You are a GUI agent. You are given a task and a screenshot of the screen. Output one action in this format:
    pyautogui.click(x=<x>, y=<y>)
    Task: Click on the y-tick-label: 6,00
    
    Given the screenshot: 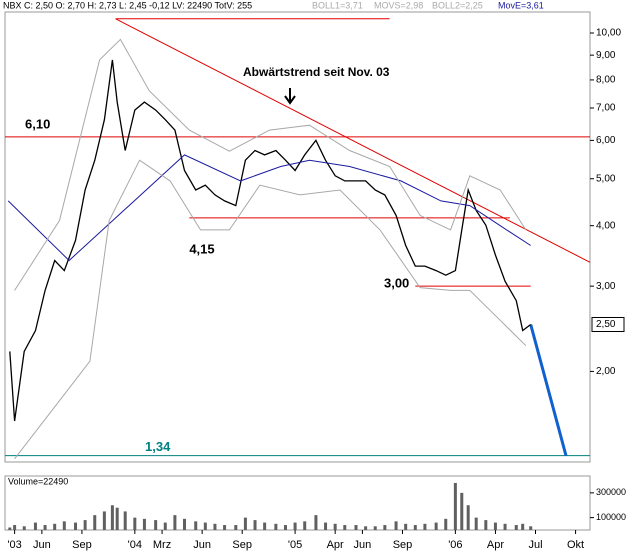 What is the action you would take?
    pyautogui.click(x=606, y=140)
    